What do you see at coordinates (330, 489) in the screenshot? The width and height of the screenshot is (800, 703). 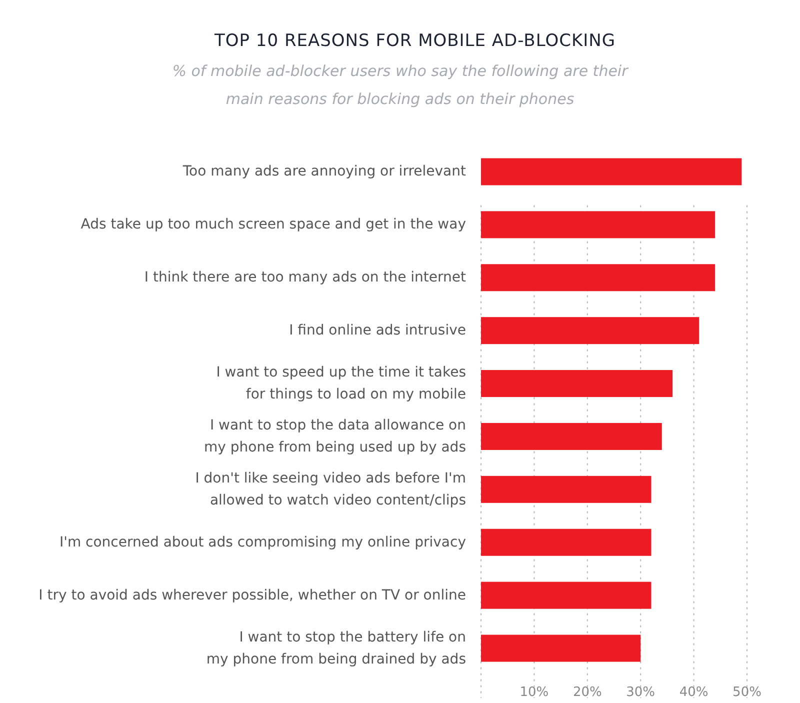 I see `y-tick-label: I don't like seeing video ads before I'm allowed to watch video content/clips` at bounding box center [330, 489].